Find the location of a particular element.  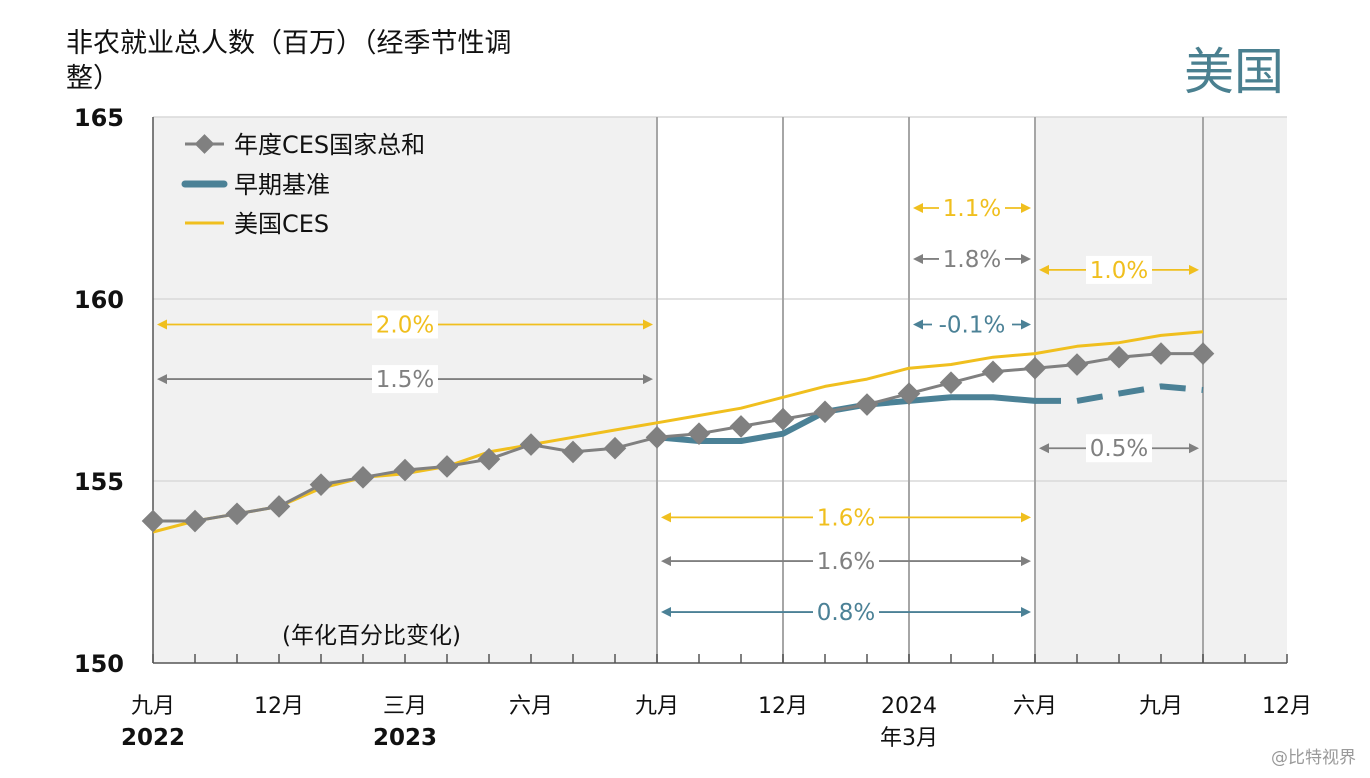

annotation-label: 1.5% is located at coordinates (405, 380).